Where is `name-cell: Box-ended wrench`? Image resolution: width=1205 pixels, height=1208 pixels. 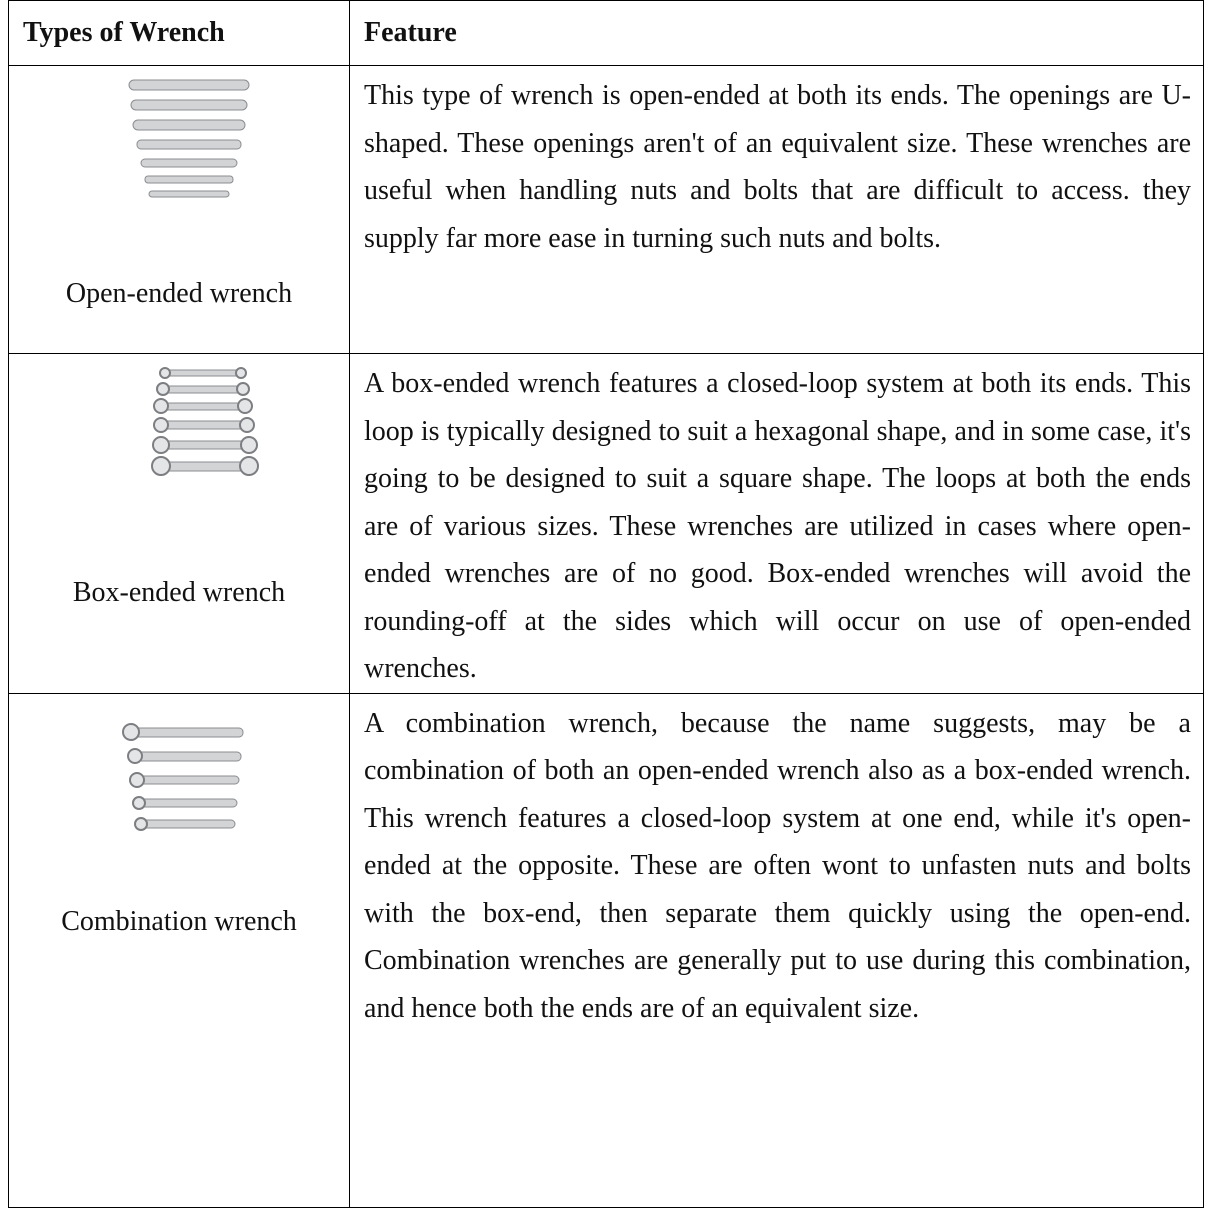 name-cell: Box-ended wrench is located at coordinates (179, 523).